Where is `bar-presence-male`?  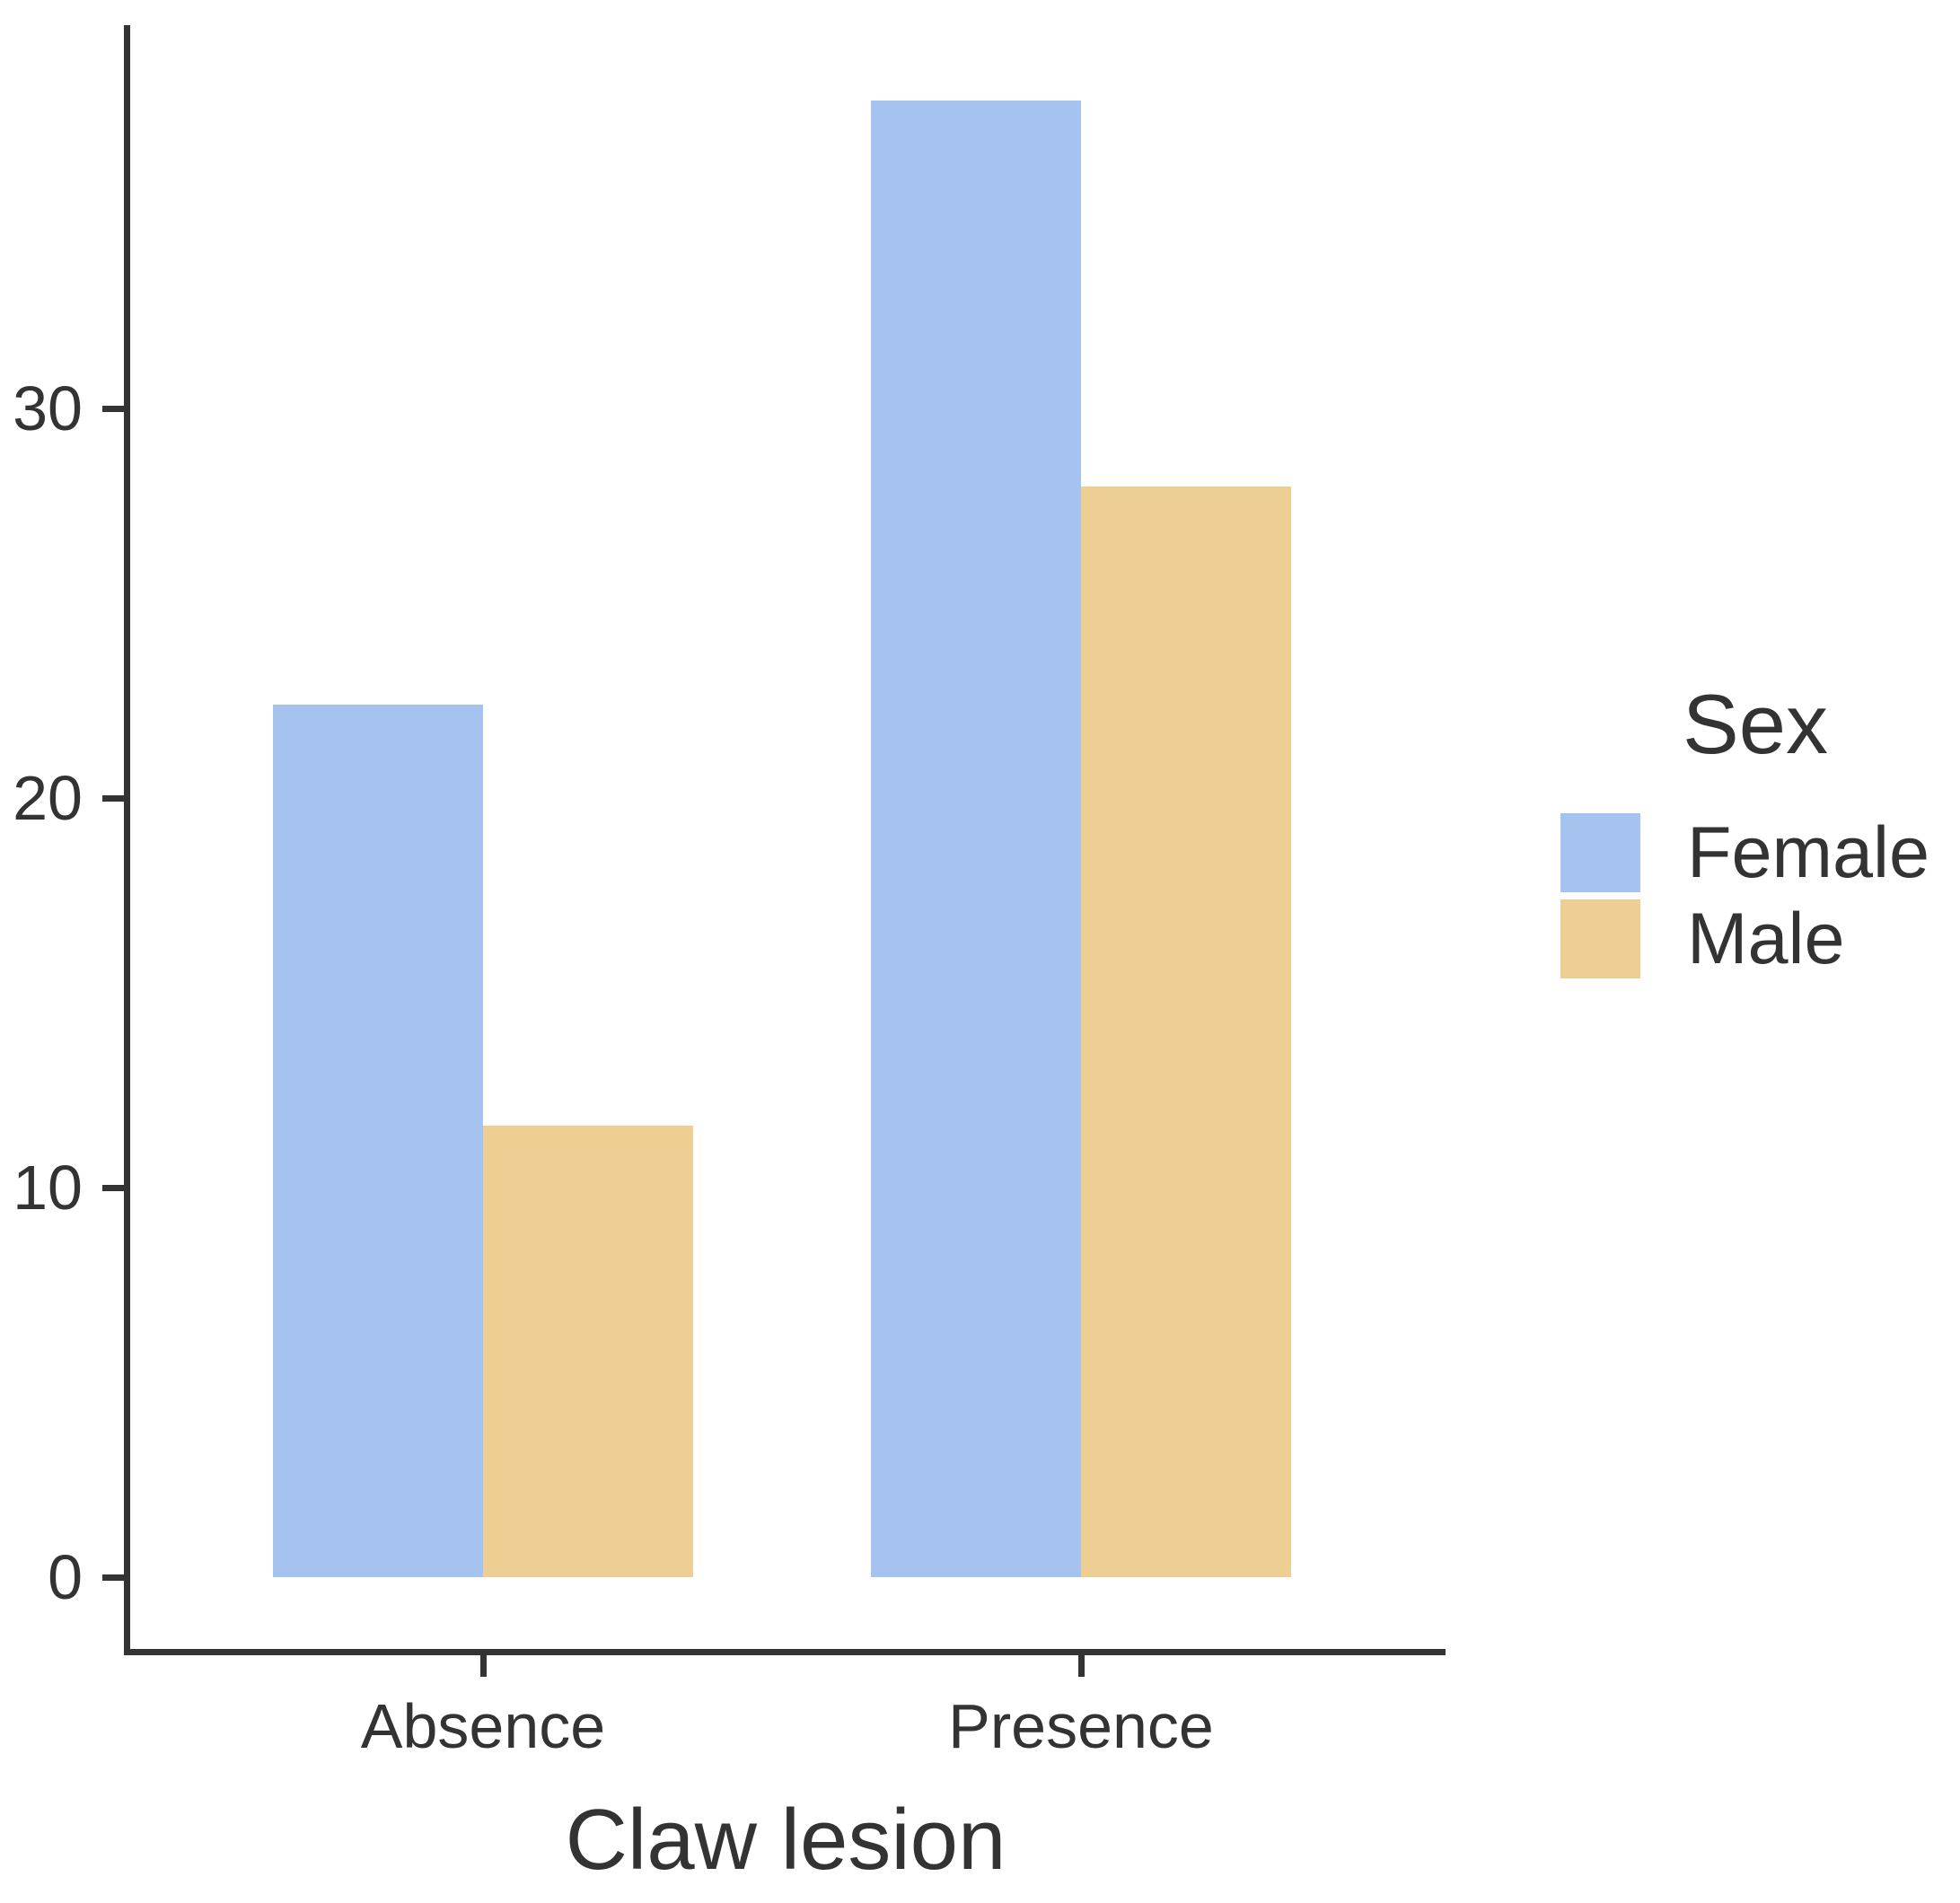
bar-presence-male is located at coordinates (1186, 1032).